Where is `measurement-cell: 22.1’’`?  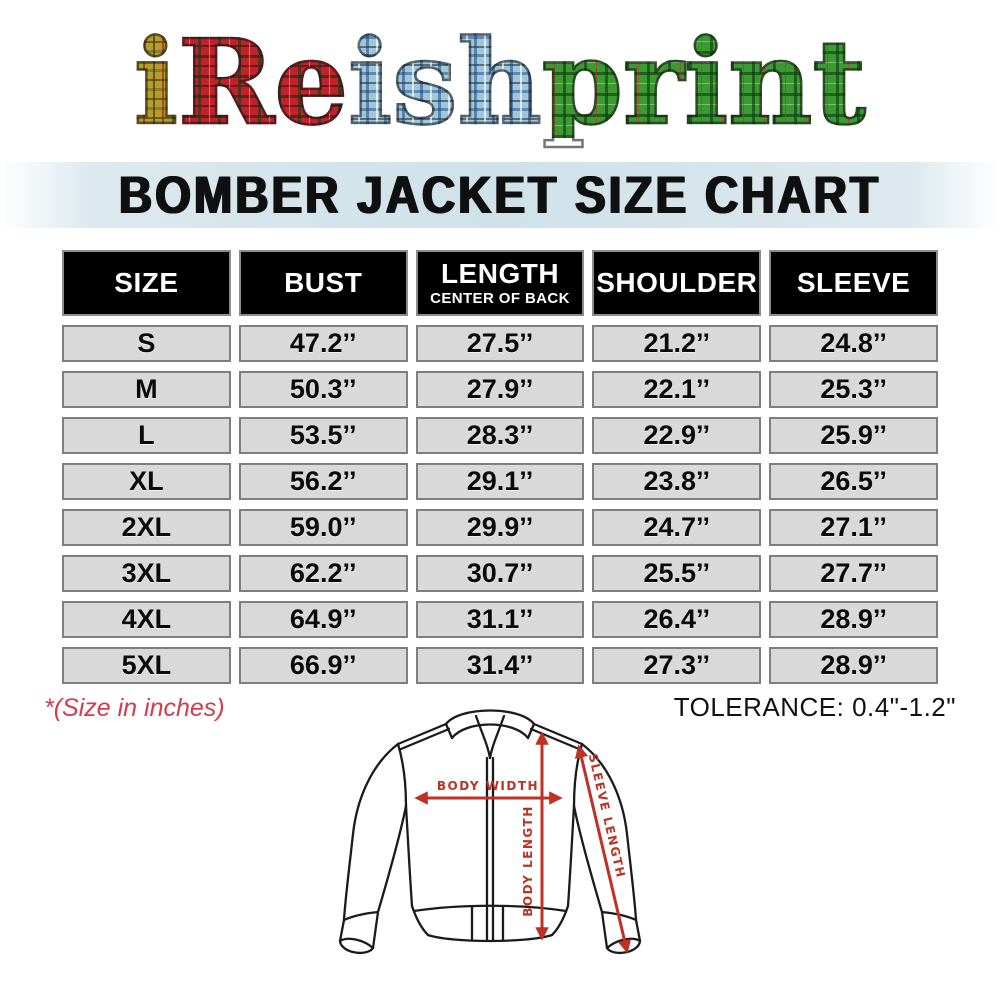
measurement-cell: 22.1’’ is located at coordinates (677, 389).